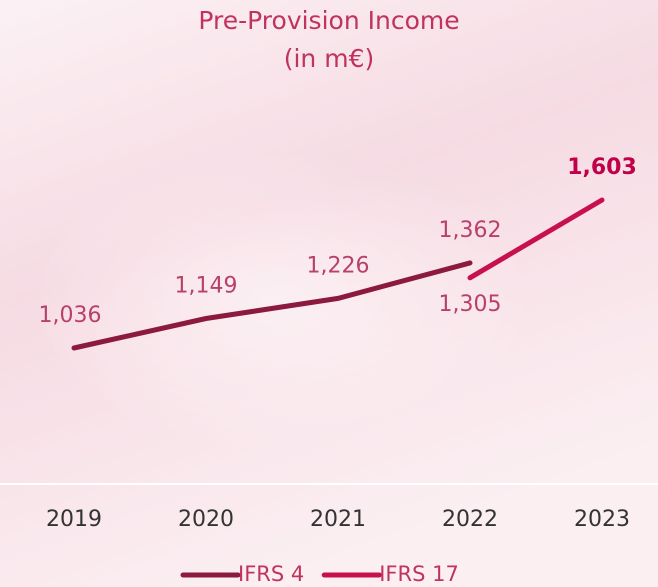  What do you see at coordinates (74, 519) in the screenshot?
I see `x-tick-label: 2019` at bounding box center [74, 519].